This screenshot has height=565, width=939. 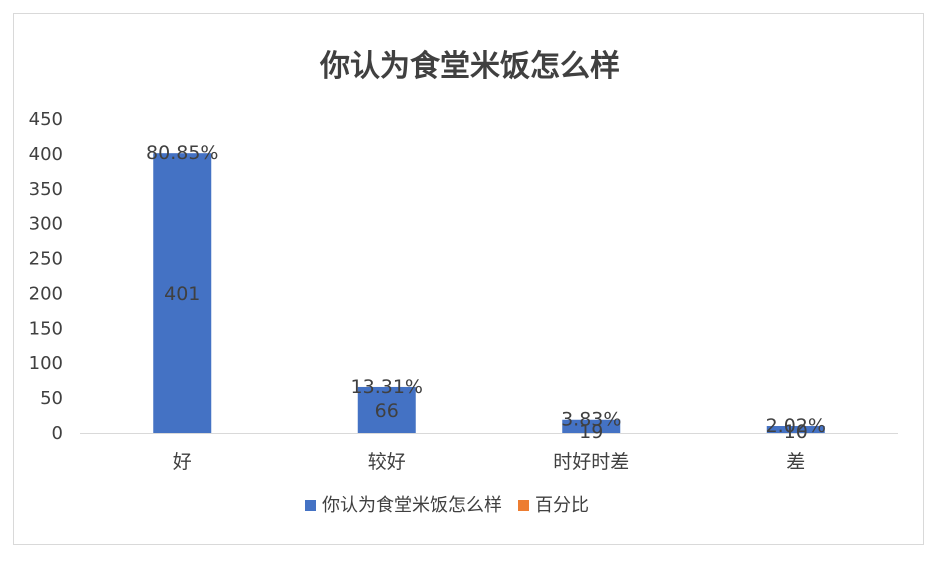 What do you see at coordinates (591, 432) in the screenshot?
I see `value-label: 19` at bounding box center [591, 432].